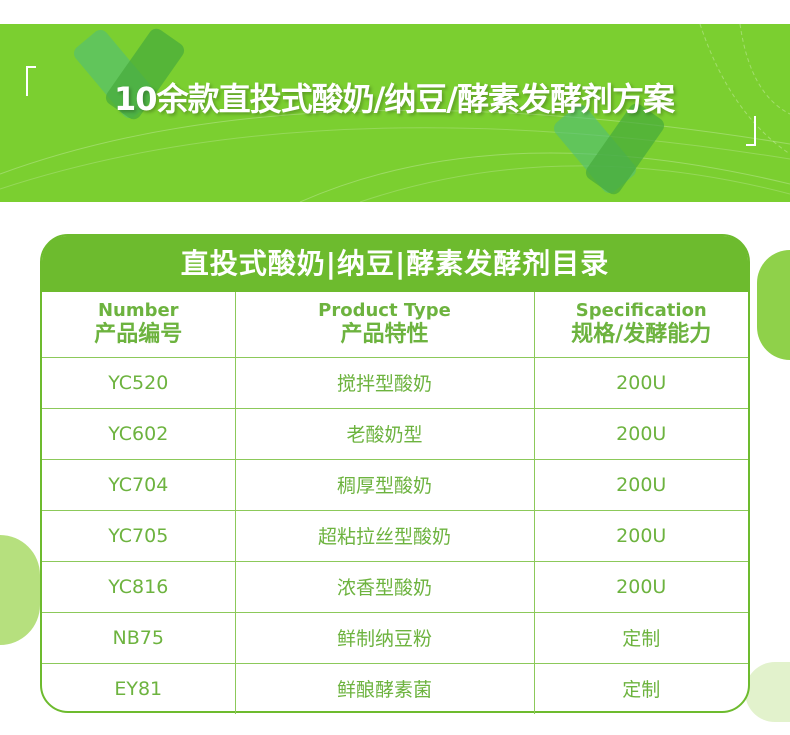 This screenshot has width=790, height=735. What do you see at coordinates (751, 131) in the screenshot?
I see `close-bracket` at bounding box center [751, 131].